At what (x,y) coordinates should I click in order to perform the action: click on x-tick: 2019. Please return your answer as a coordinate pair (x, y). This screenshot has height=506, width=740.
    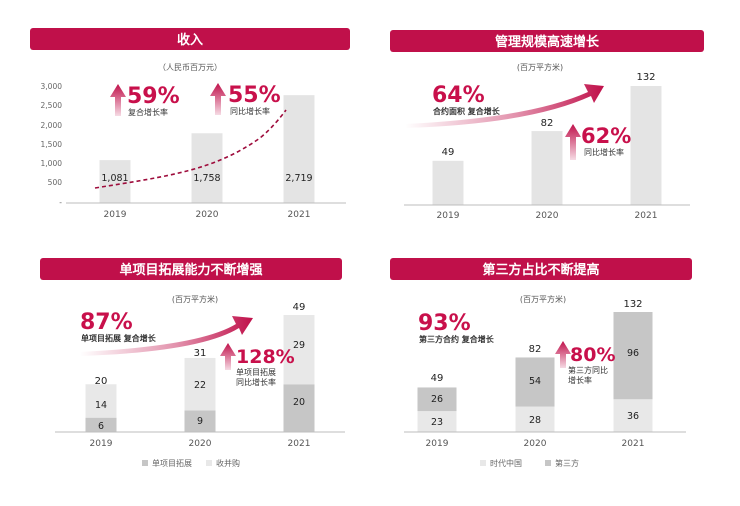
    Looking at the image, I should click on (437, 444).